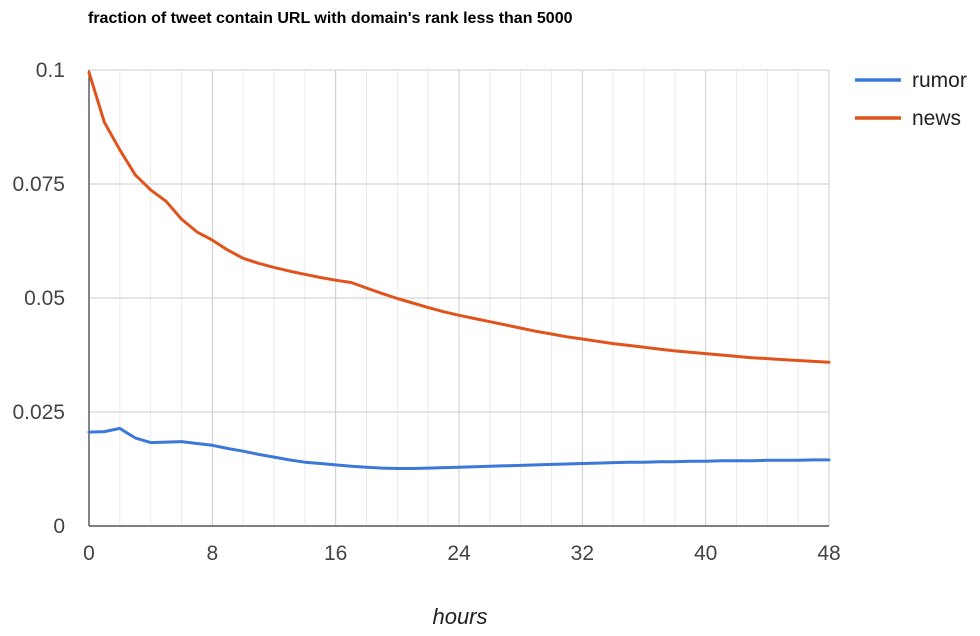  I want to click on y-tick-label: 0.1, so click(50, 70).